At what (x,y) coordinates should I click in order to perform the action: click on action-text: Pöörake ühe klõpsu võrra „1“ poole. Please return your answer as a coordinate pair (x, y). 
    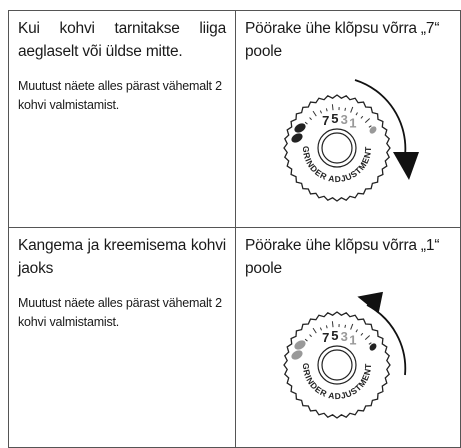
    Looking at the image, I should click on (348, 257).